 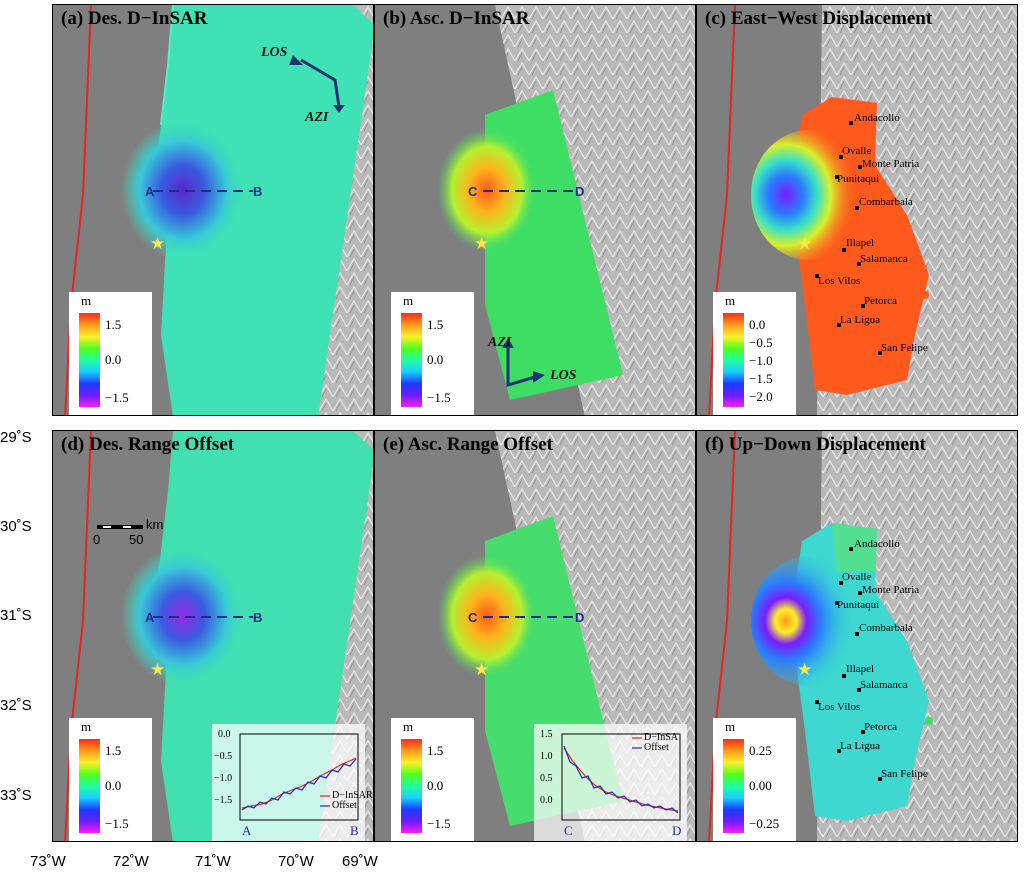 What do you see at coordinates (134, 18) in the screenshot?
I see `panel-title: (a) Des. D−InSAR` at bounding box center [134, 18].